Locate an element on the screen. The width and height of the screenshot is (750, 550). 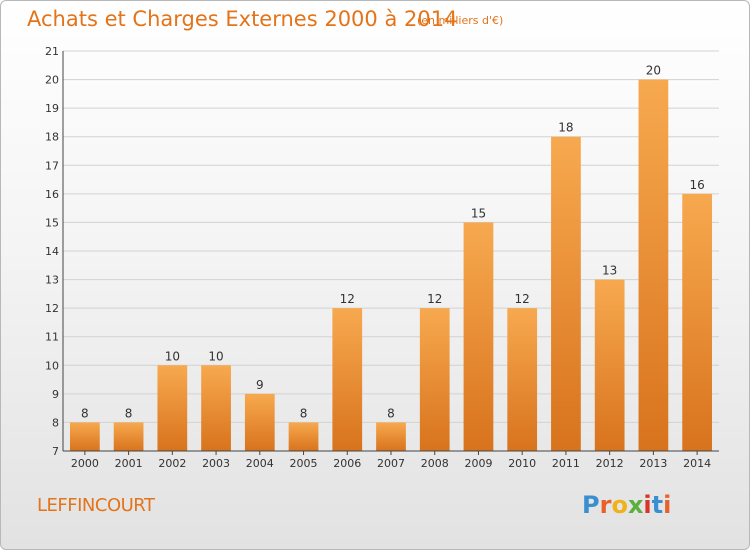
bar-2012 is located at coordinates (609, 365).